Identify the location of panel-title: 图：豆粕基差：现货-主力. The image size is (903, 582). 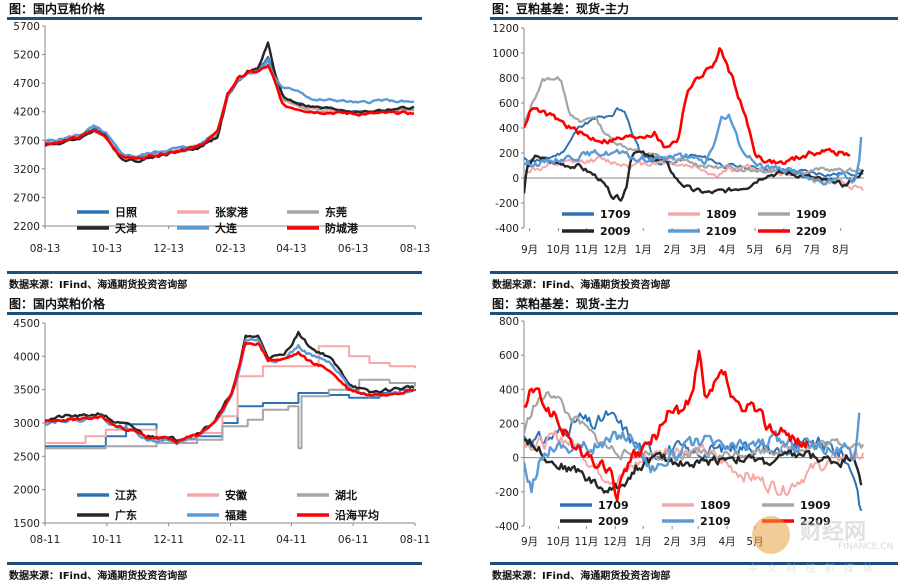
(560, 9).